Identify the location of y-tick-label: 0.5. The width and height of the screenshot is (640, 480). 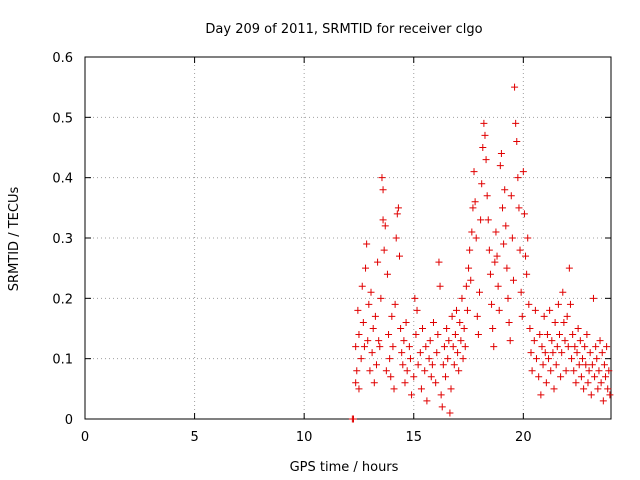
(62, 118).